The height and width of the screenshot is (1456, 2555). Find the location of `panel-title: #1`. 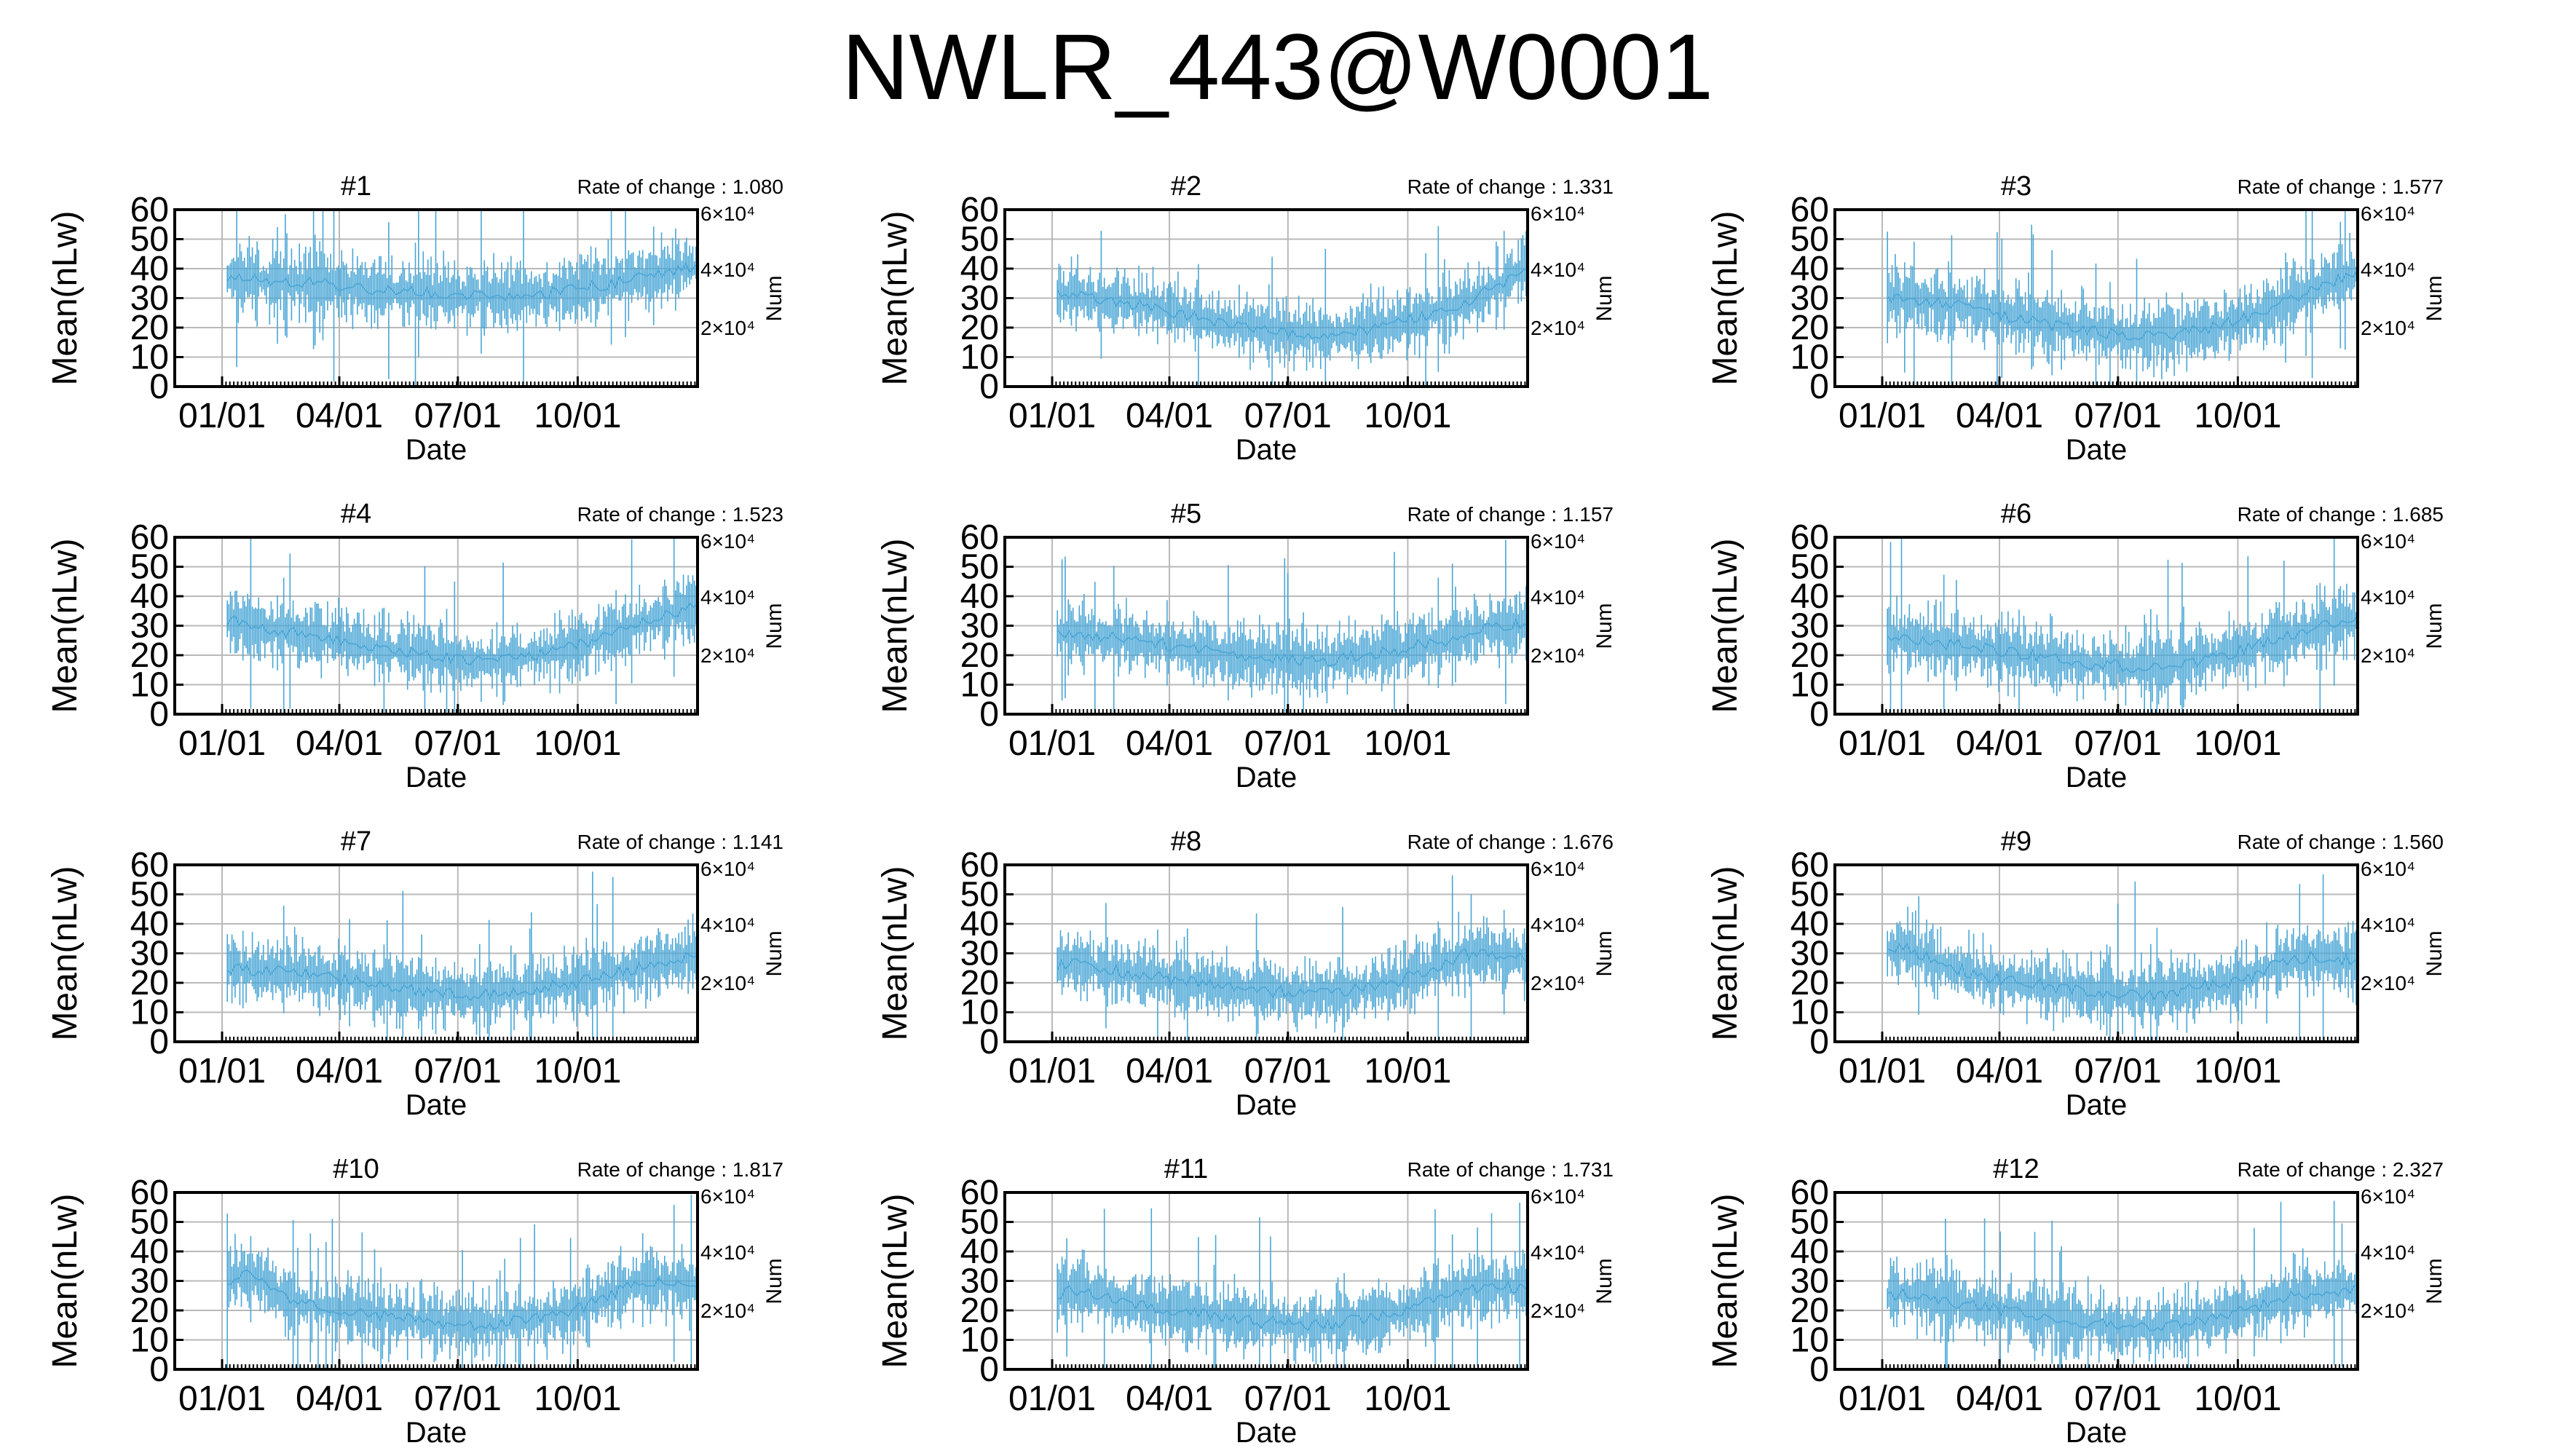

panel-title: #1 is located at coordinates (356, 186).